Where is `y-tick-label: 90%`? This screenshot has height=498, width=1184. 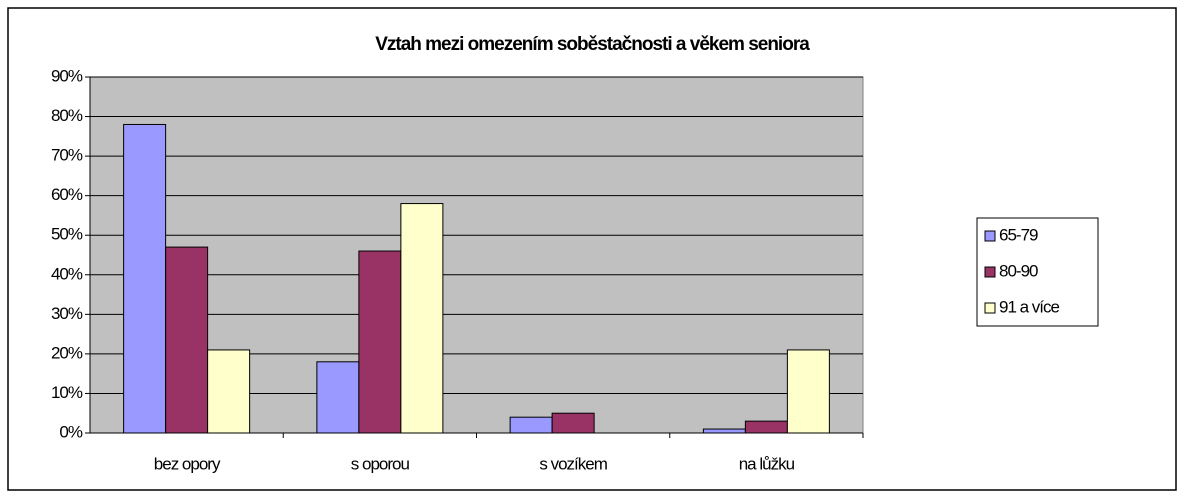
y-tick-label: 90% is located at coordinates (67, 75).